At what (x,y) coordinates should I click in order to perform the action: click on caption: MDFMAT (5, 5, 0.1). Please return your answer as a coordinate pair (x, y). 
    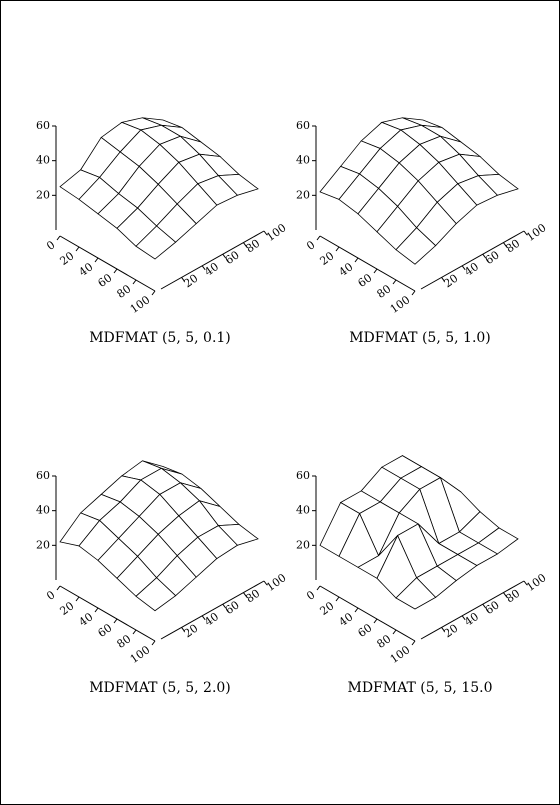
    Looking at the image, I should click on (160, 338).